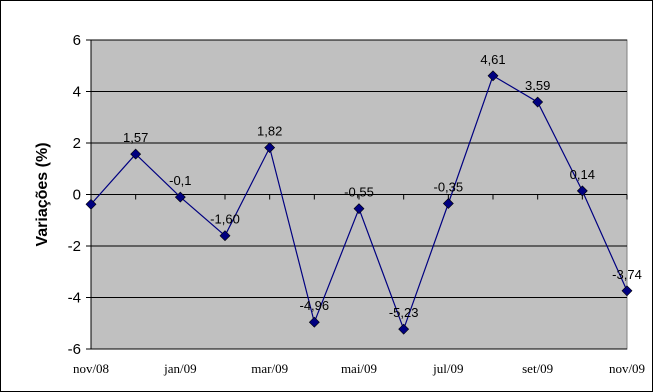 This screenshot has height=392, width=653. Describe the element at coordinates (359, 368) in the screenshot. I see `x-tick-label: mai/09` at that location.